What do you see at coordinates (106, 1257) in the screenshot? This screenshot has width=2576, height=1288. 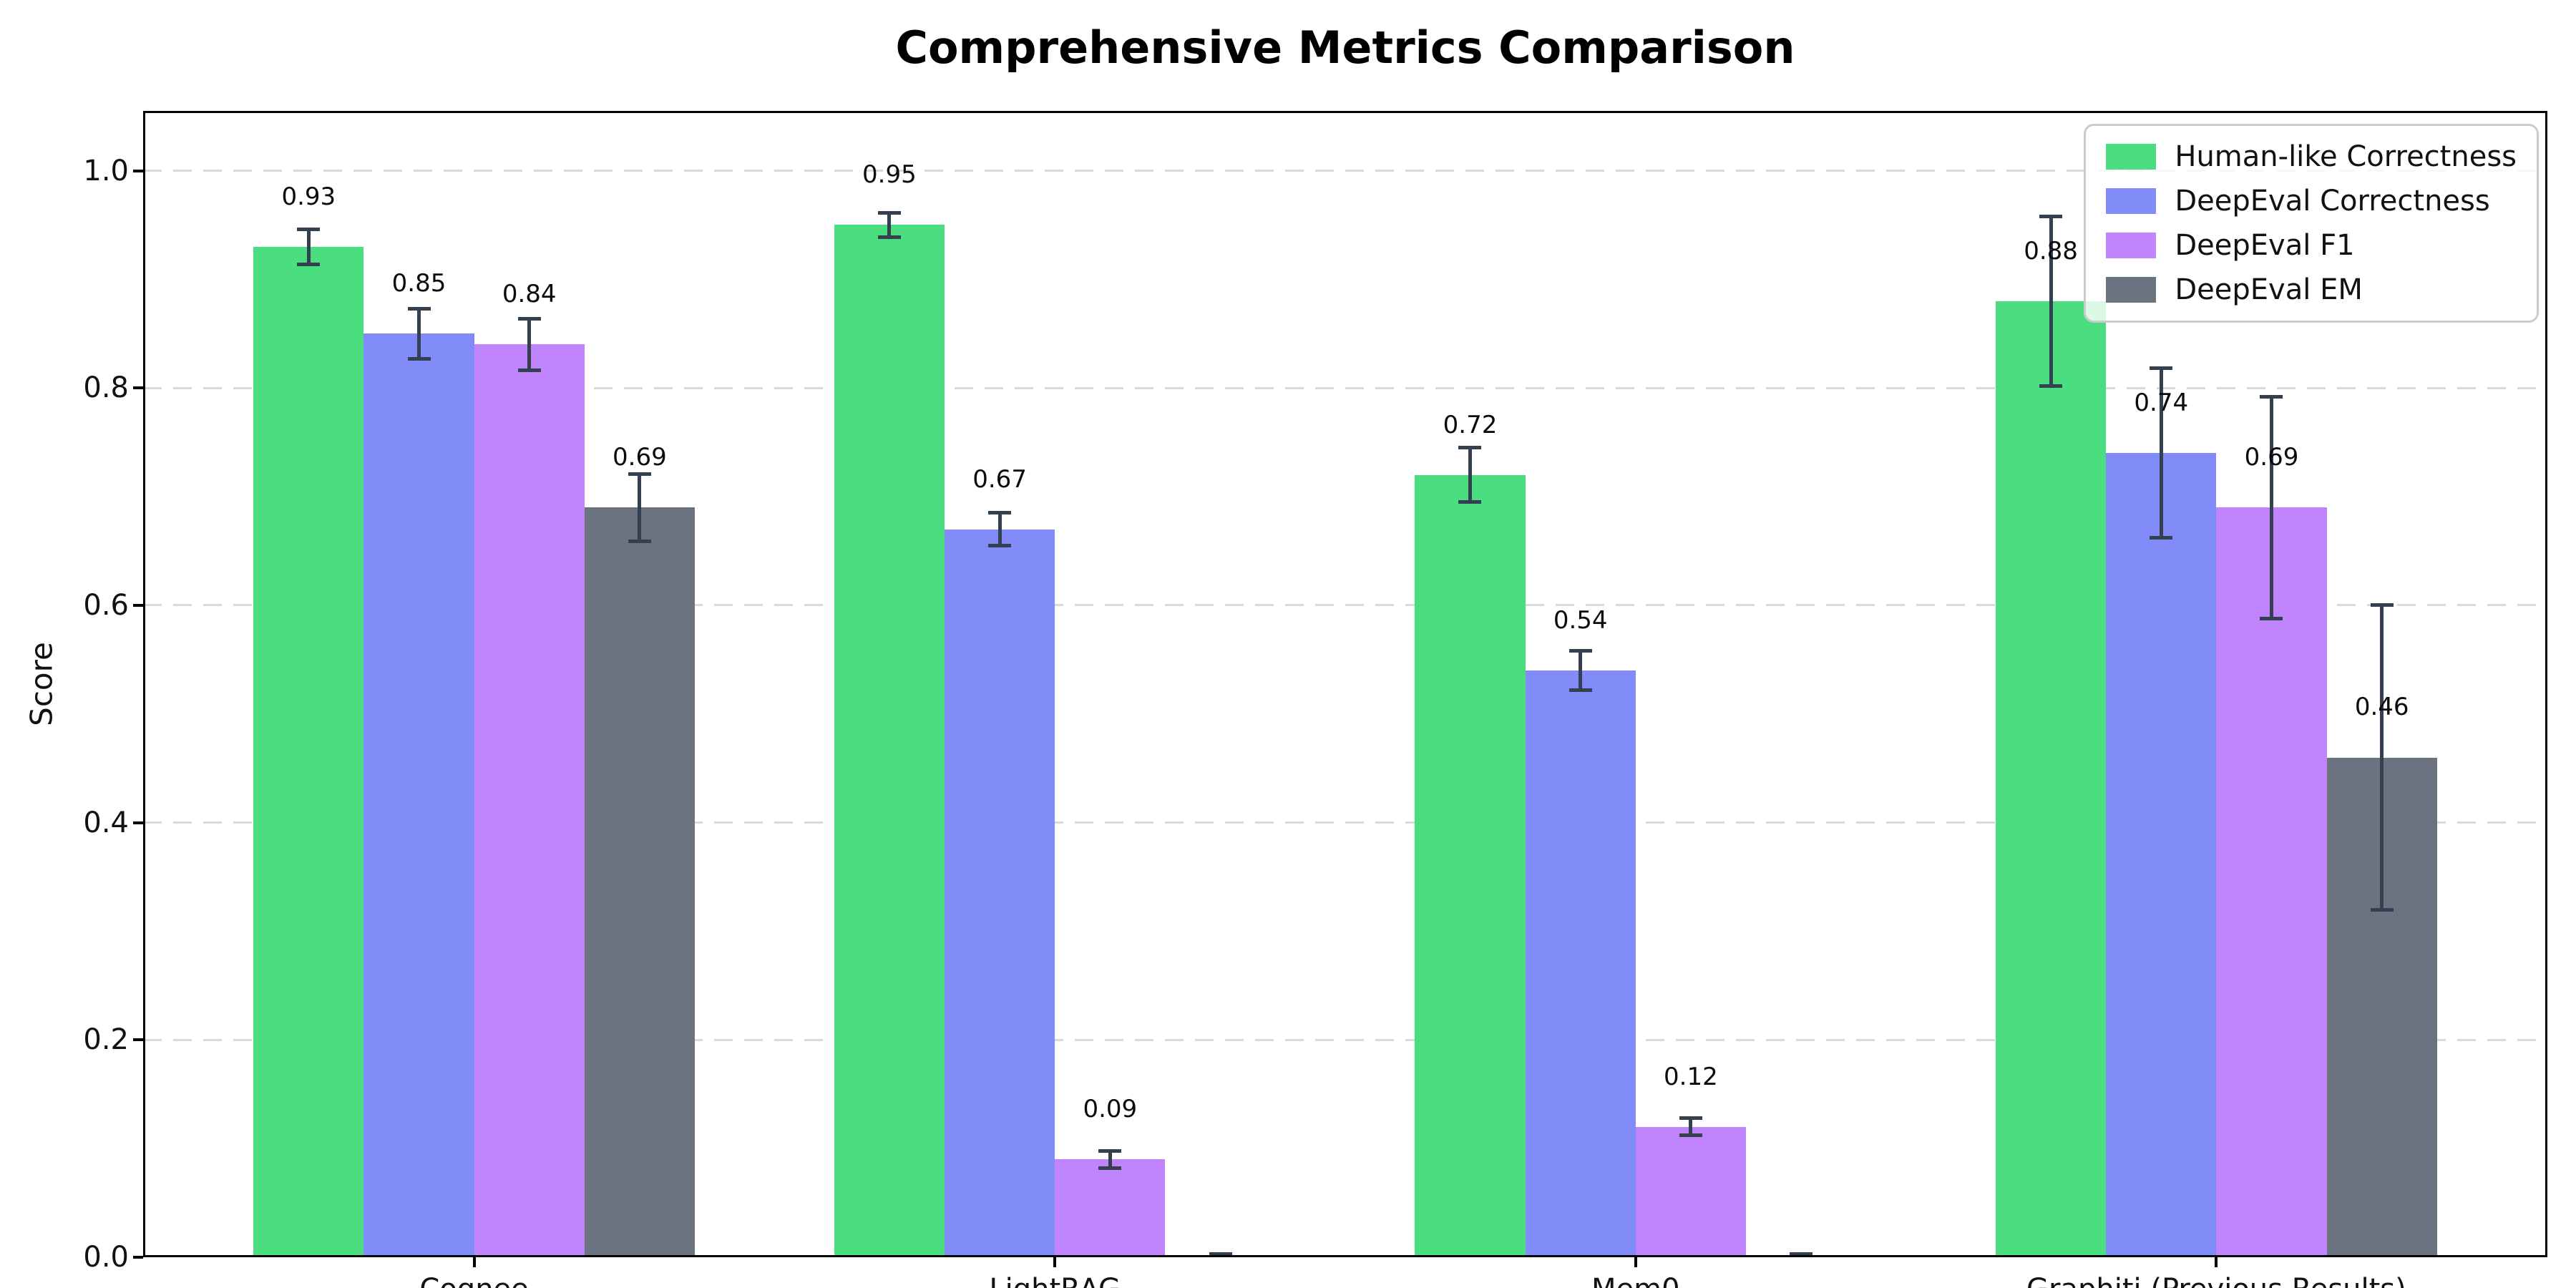 I see `y-tick-label: 0.0` at bounding box center [106, 1257].